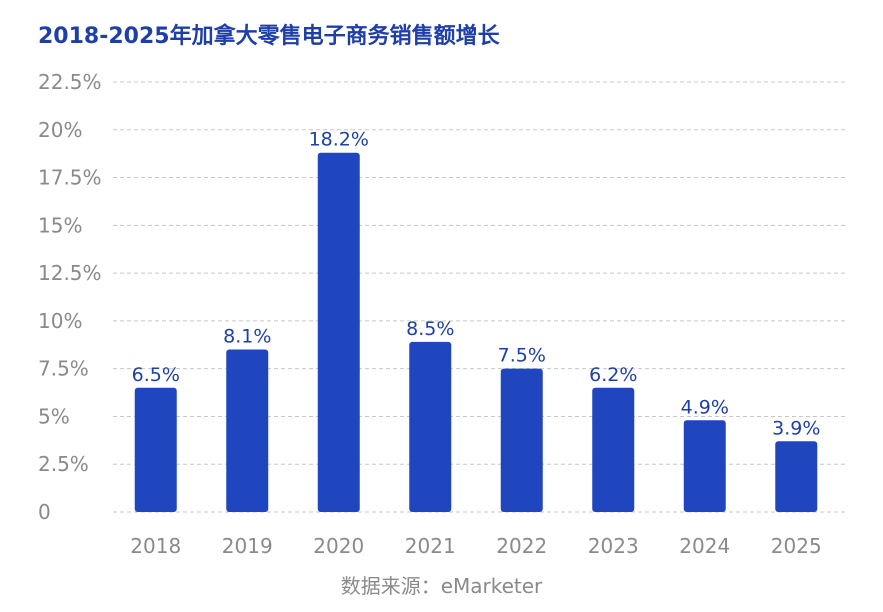  What do you see at coordinates (430, 426) in the screenshot?
I see `bar-2021` at bounding box center [430, 426].